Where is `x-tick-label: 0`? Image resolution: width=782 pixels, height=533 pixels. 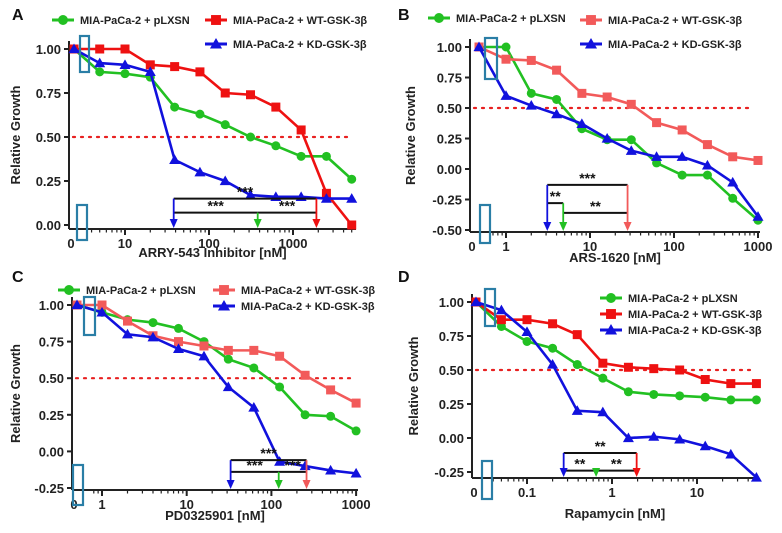 x-tick-label: 0 is located at coordinates (70, 243).